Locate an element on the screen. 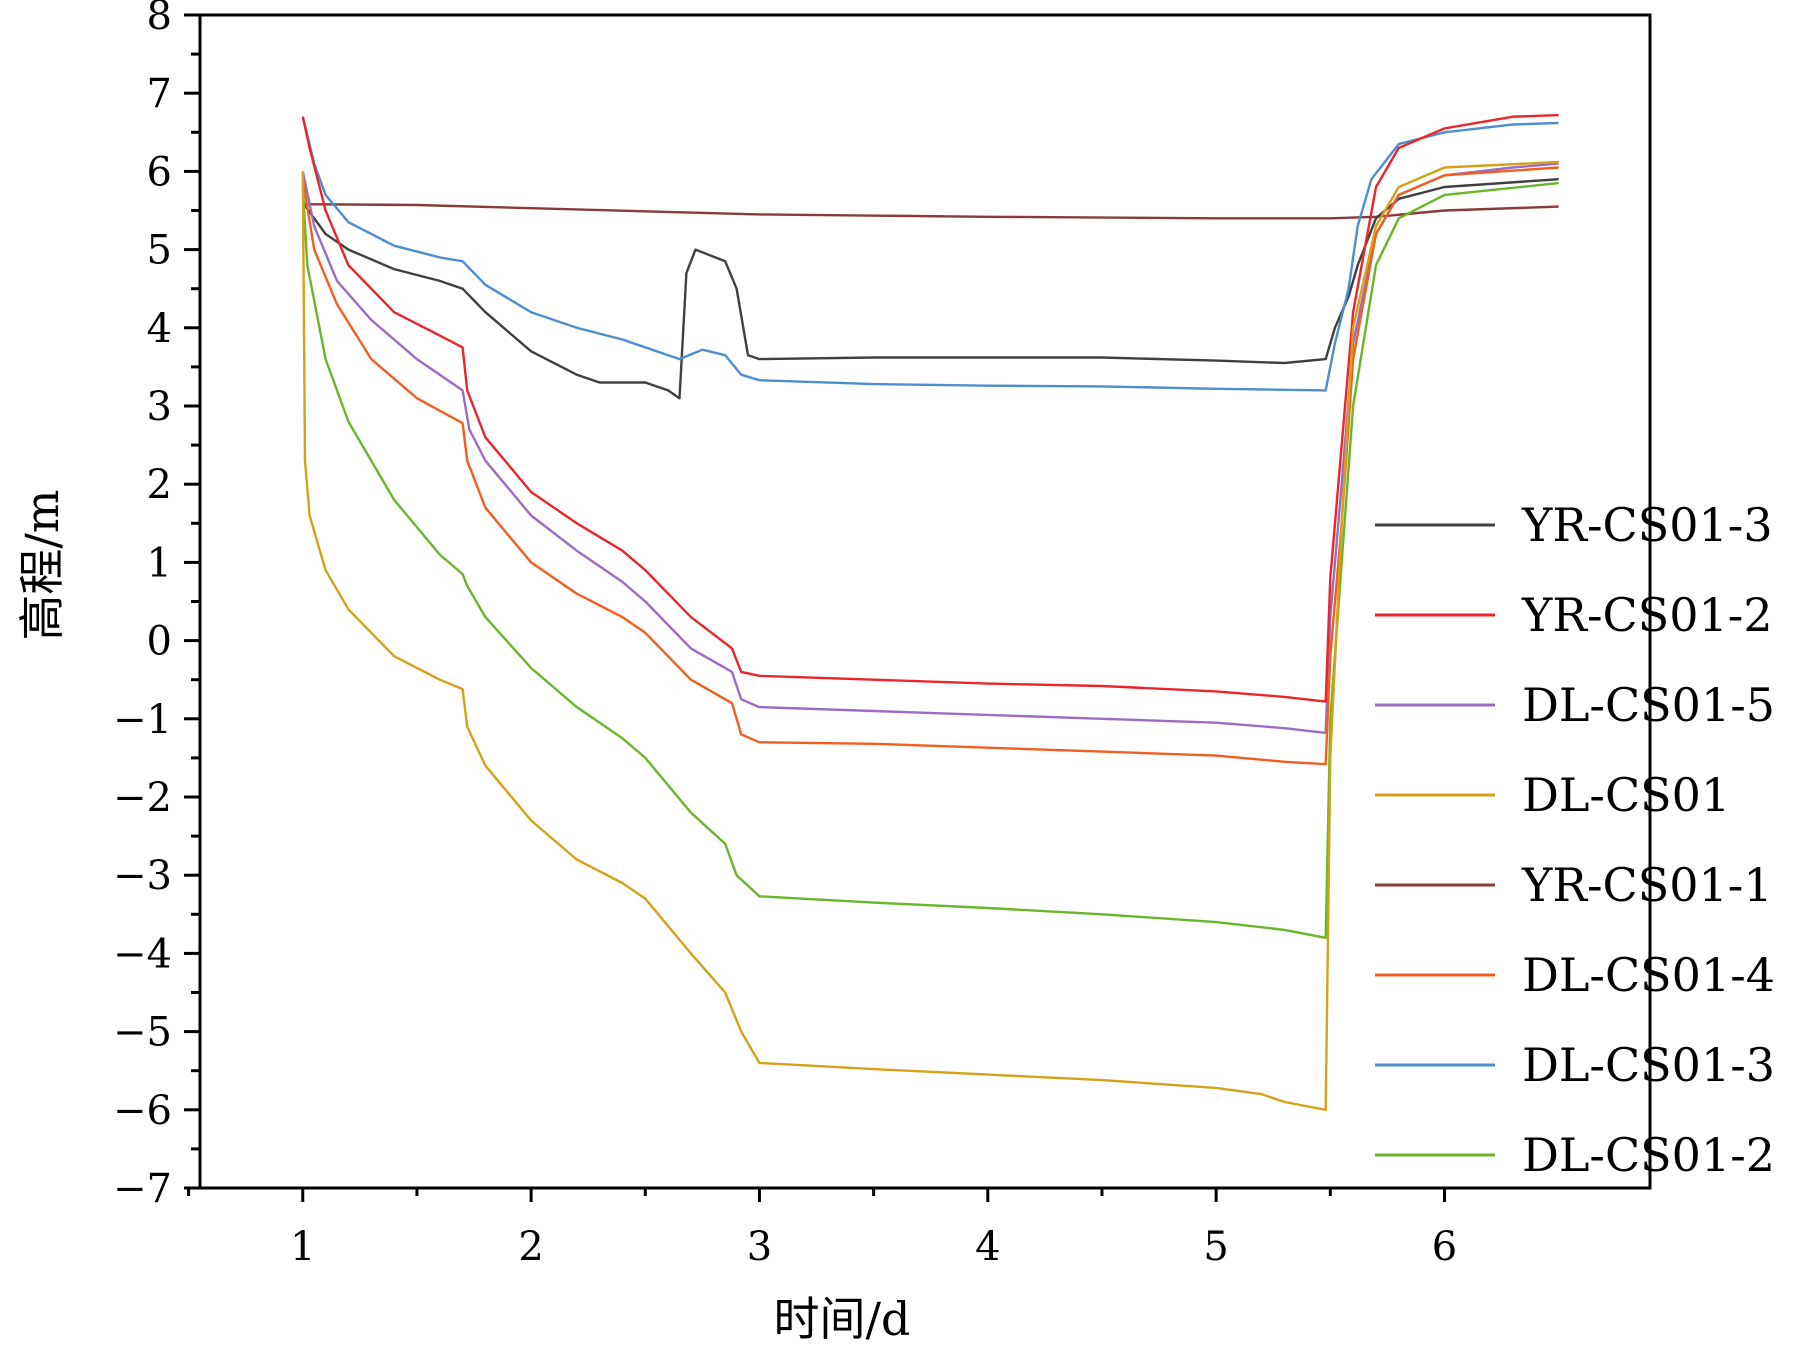 This screenshot has width=1795, height=1352. legend-label: DL-CS01-2 is located at coordinates (1648, 1155).